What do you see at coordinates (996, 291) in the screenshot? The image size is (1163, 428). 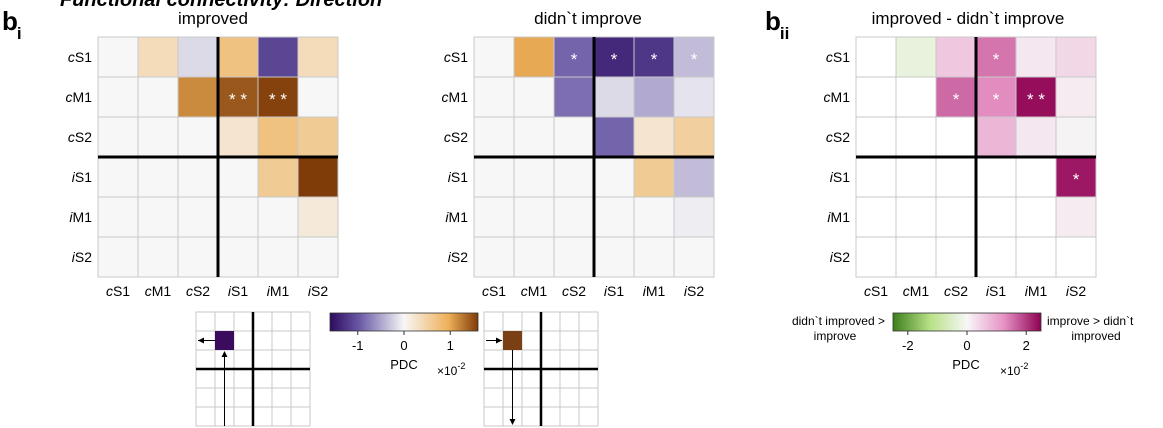 I see `column-label: iS1` at bounding box center [996, 291].